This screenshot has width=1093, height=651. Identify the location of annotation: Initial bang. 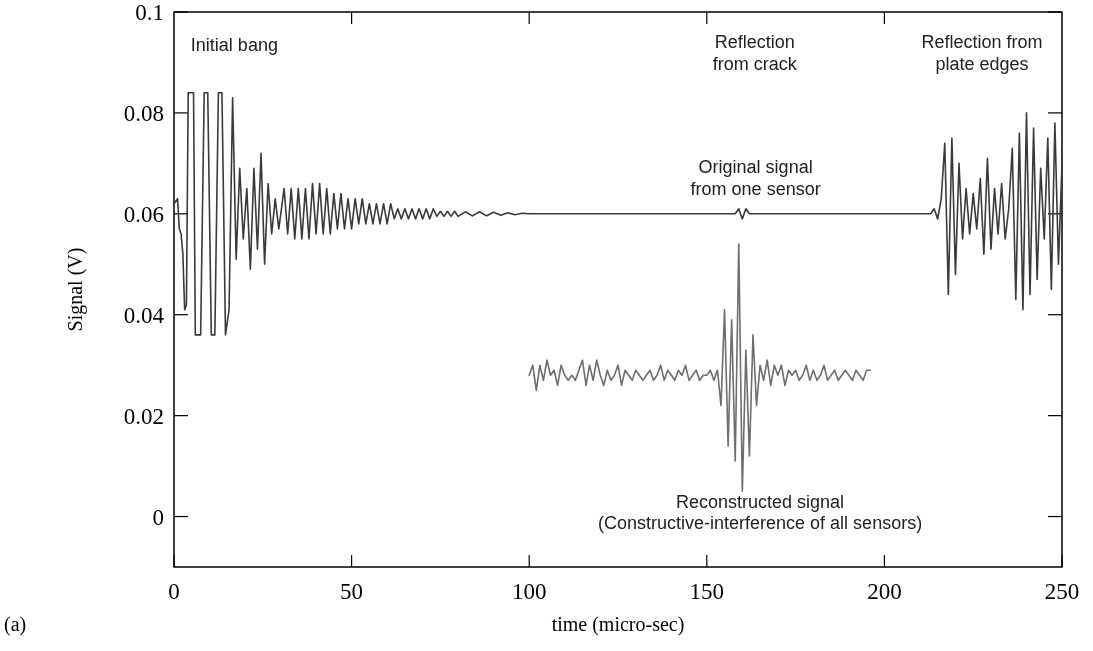
(234, 44).